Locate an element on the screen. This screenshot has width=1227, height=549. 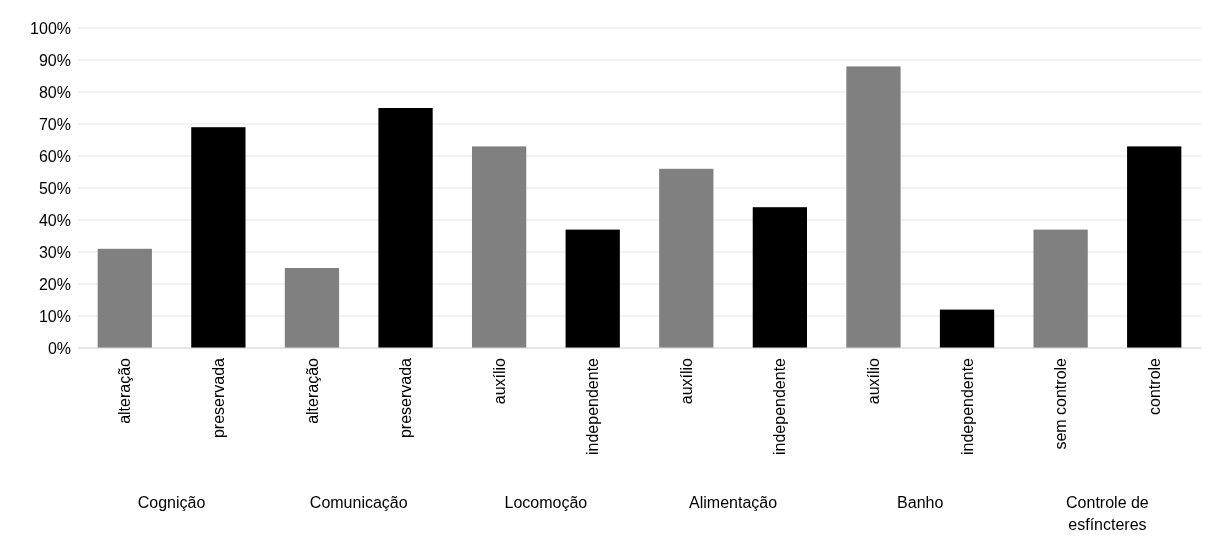
y-tick-label: 10% is located at coordinates (54, 316).